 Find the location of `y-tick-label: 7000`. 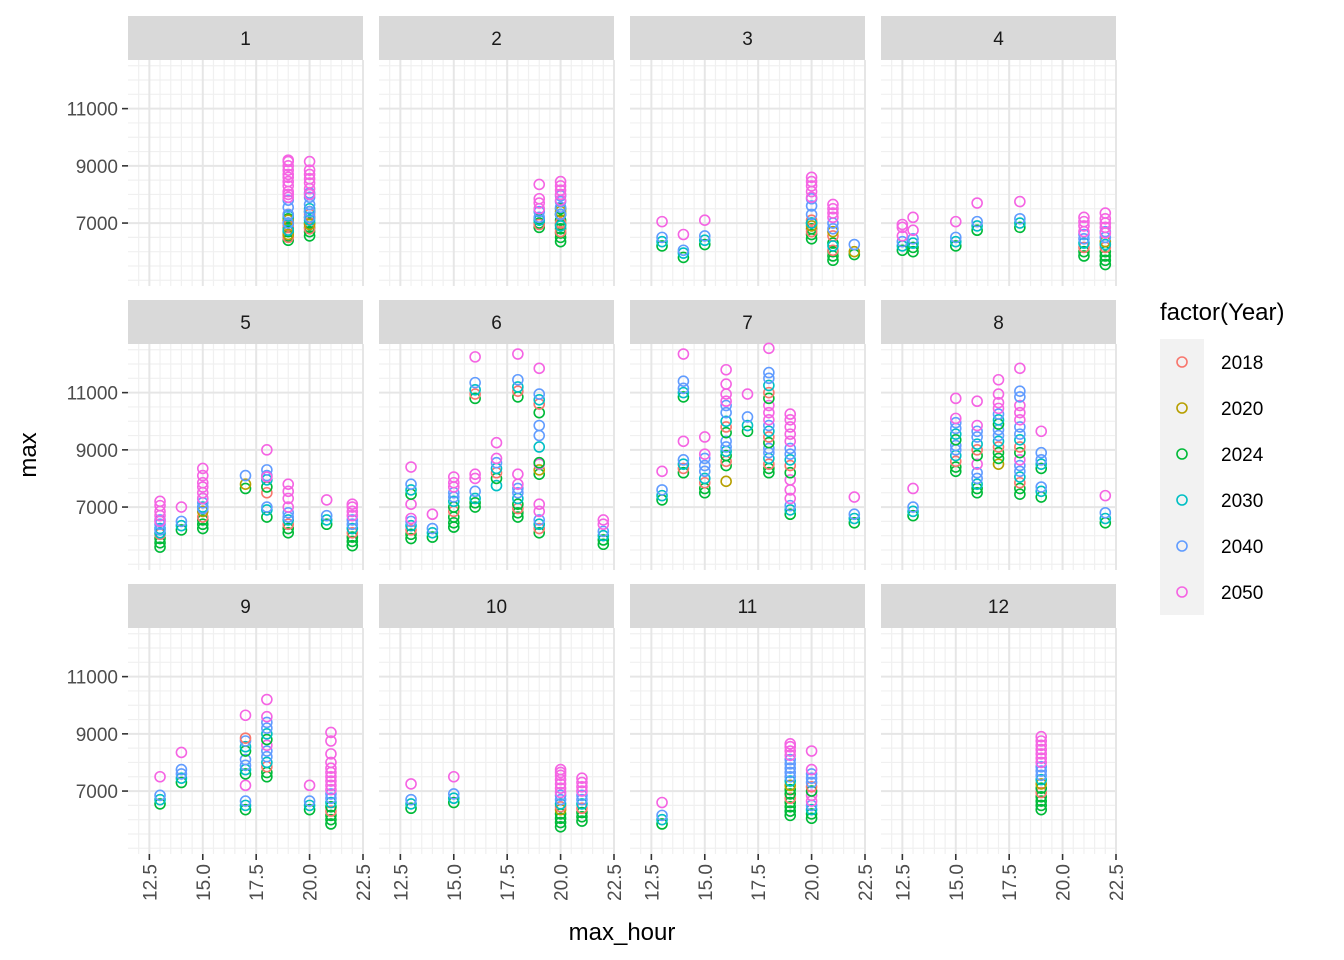

y-tick-label: 7000 is located at coordinates (97, 508).